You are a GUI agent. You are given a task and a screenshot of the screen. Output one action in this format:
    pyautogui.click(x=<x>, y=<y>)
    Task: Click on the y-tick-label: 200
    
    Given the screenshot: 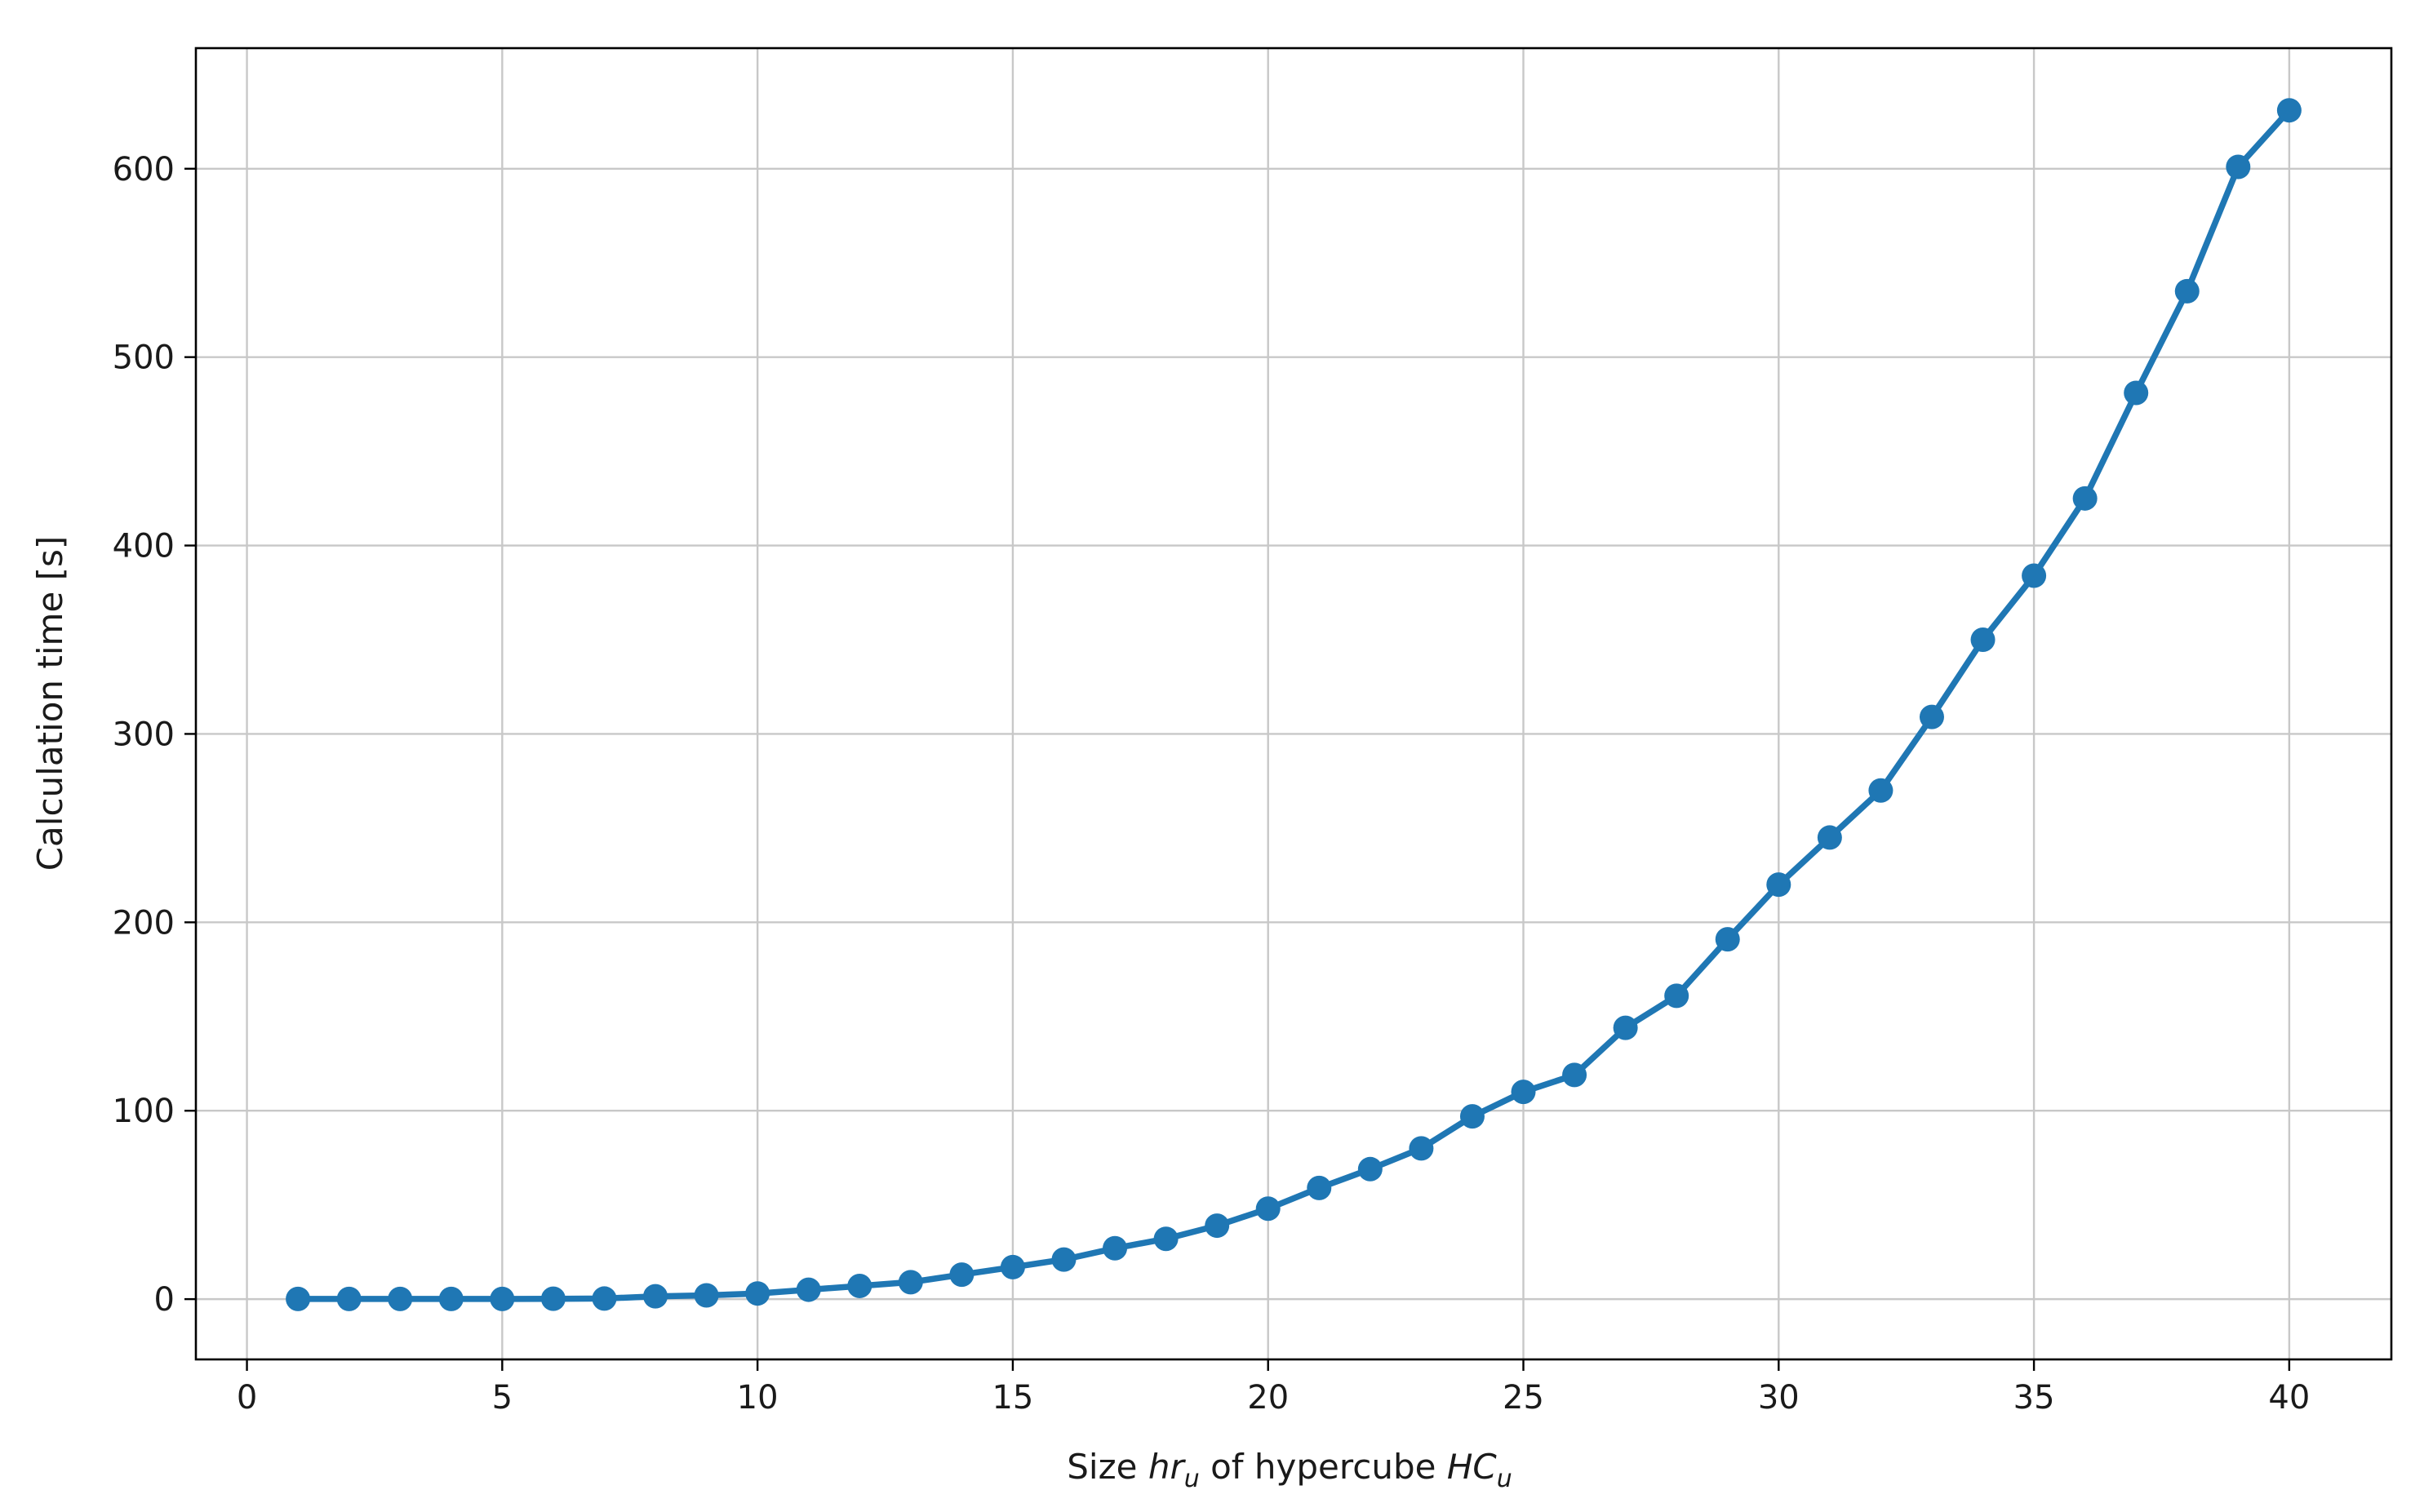 What is the action you would take?
    pyautogui.click(x=144, y=923)
    